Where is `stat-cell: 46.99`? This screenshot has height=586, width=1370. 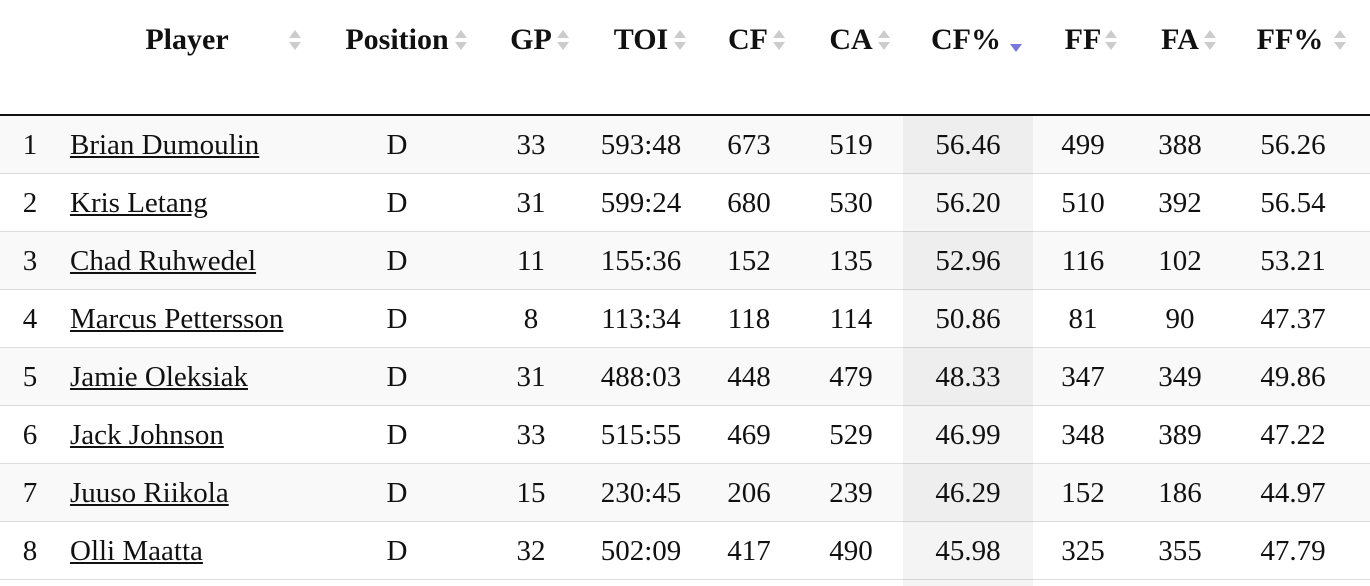 stat-cell: 46.99 is located at coordinates (968, 435).